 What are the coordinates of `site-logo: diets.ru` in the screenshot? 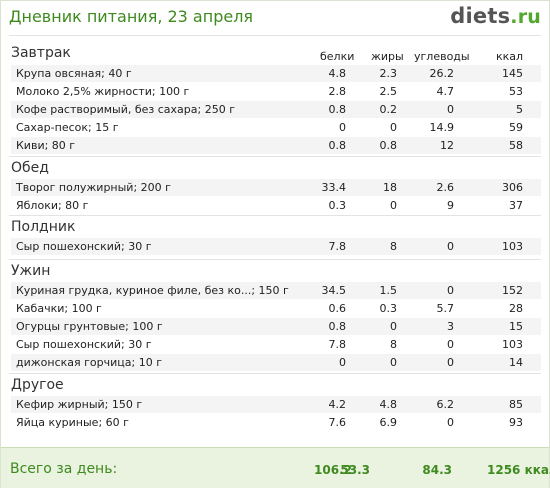 It's located at (495, 16).